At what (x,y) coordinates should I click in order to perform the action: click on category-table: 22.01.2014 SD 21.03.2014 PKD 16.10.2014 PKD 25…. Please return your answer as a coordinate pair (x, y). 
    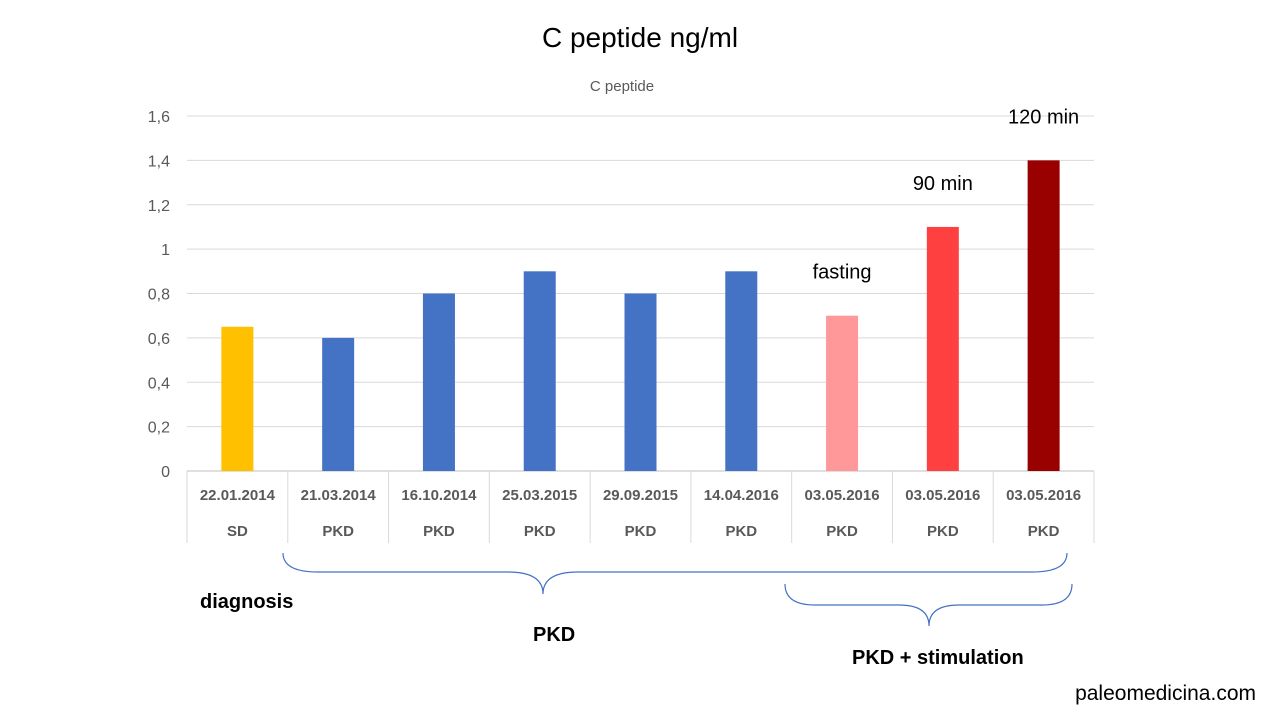
    Looking at the image, I should click on (640, 507).